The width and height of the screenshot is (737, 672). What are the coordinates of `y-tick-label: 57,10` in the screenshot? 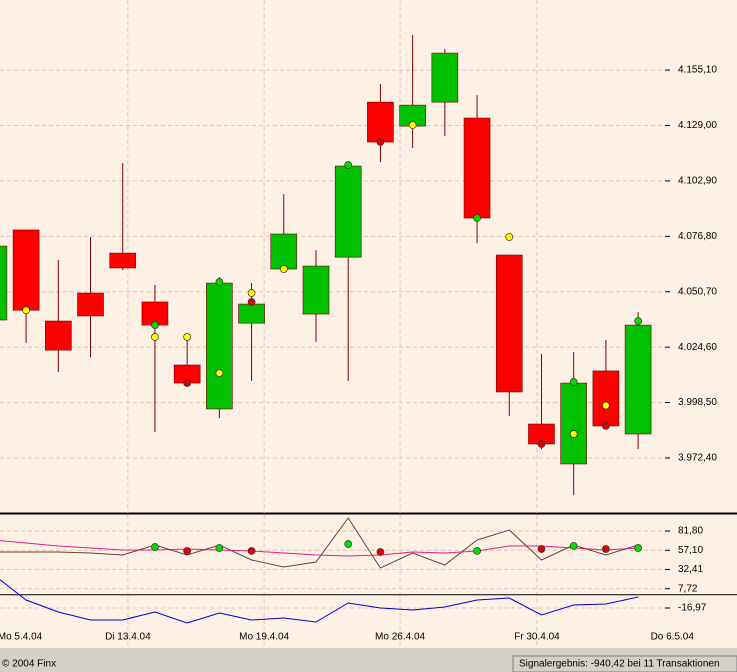 It's located at (690, 550).